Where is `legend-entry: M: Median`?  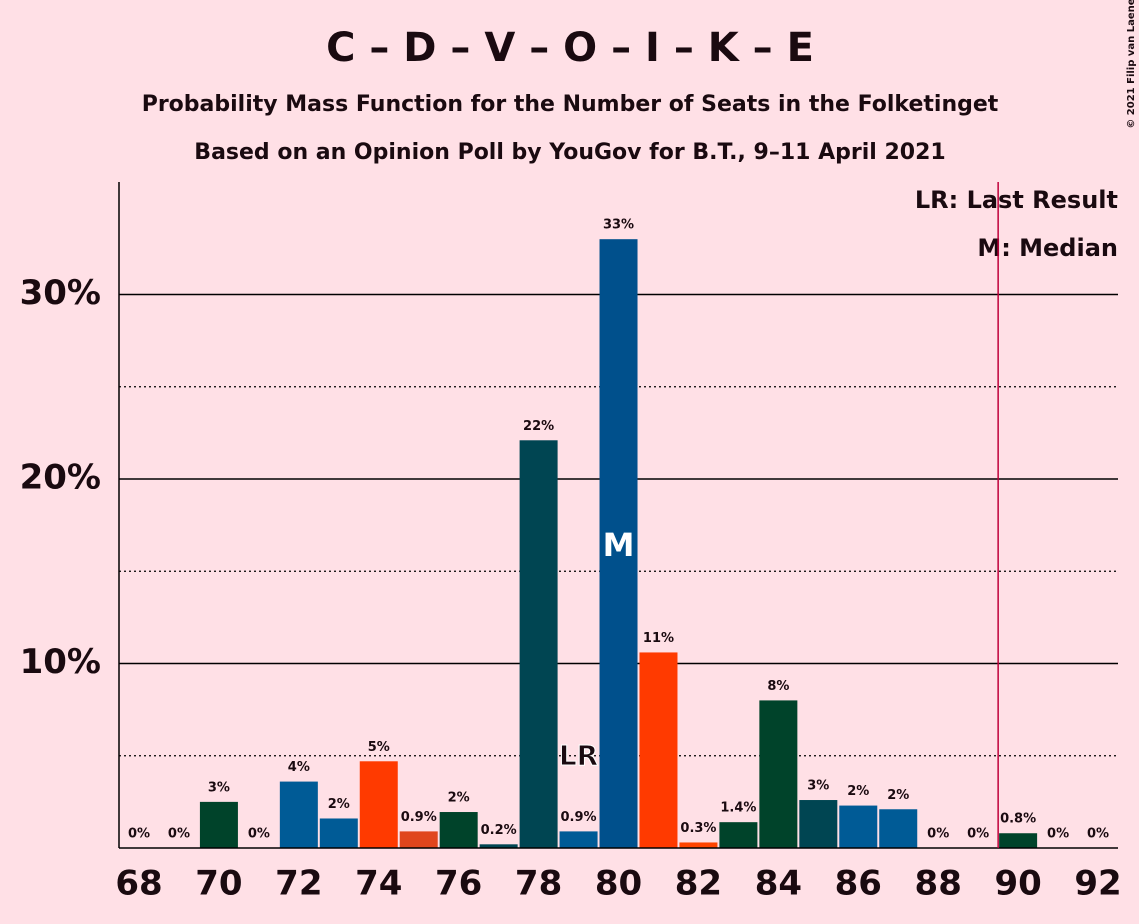 legend-entry: M: Median is located at coordinates (1047, 248).